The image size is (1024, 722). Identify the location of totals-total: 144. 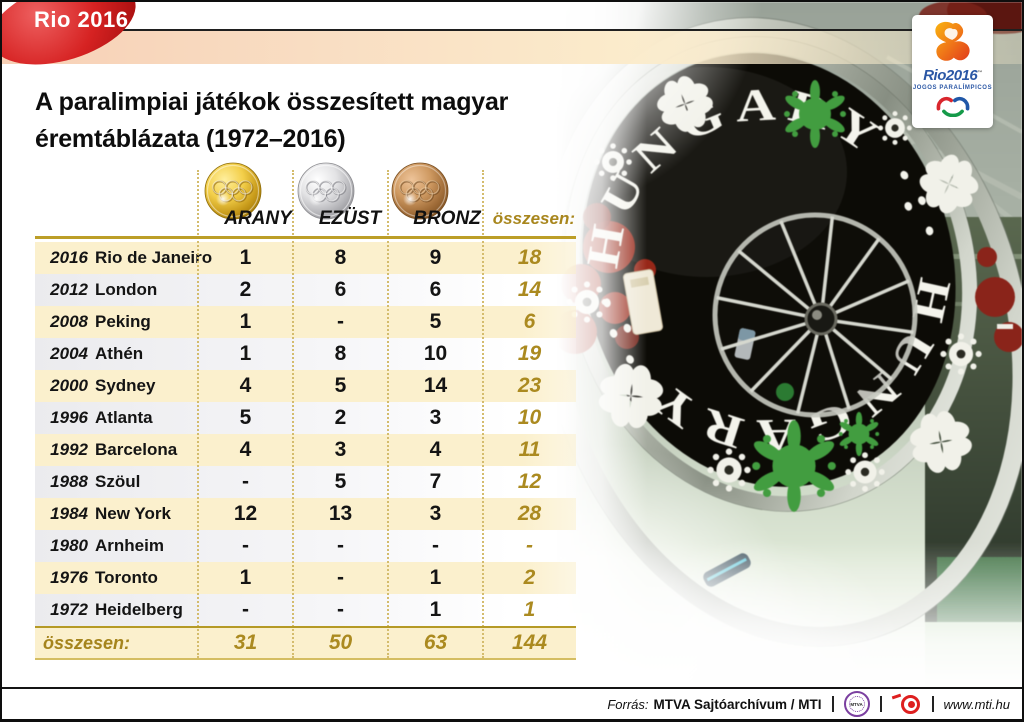
(529, 642).